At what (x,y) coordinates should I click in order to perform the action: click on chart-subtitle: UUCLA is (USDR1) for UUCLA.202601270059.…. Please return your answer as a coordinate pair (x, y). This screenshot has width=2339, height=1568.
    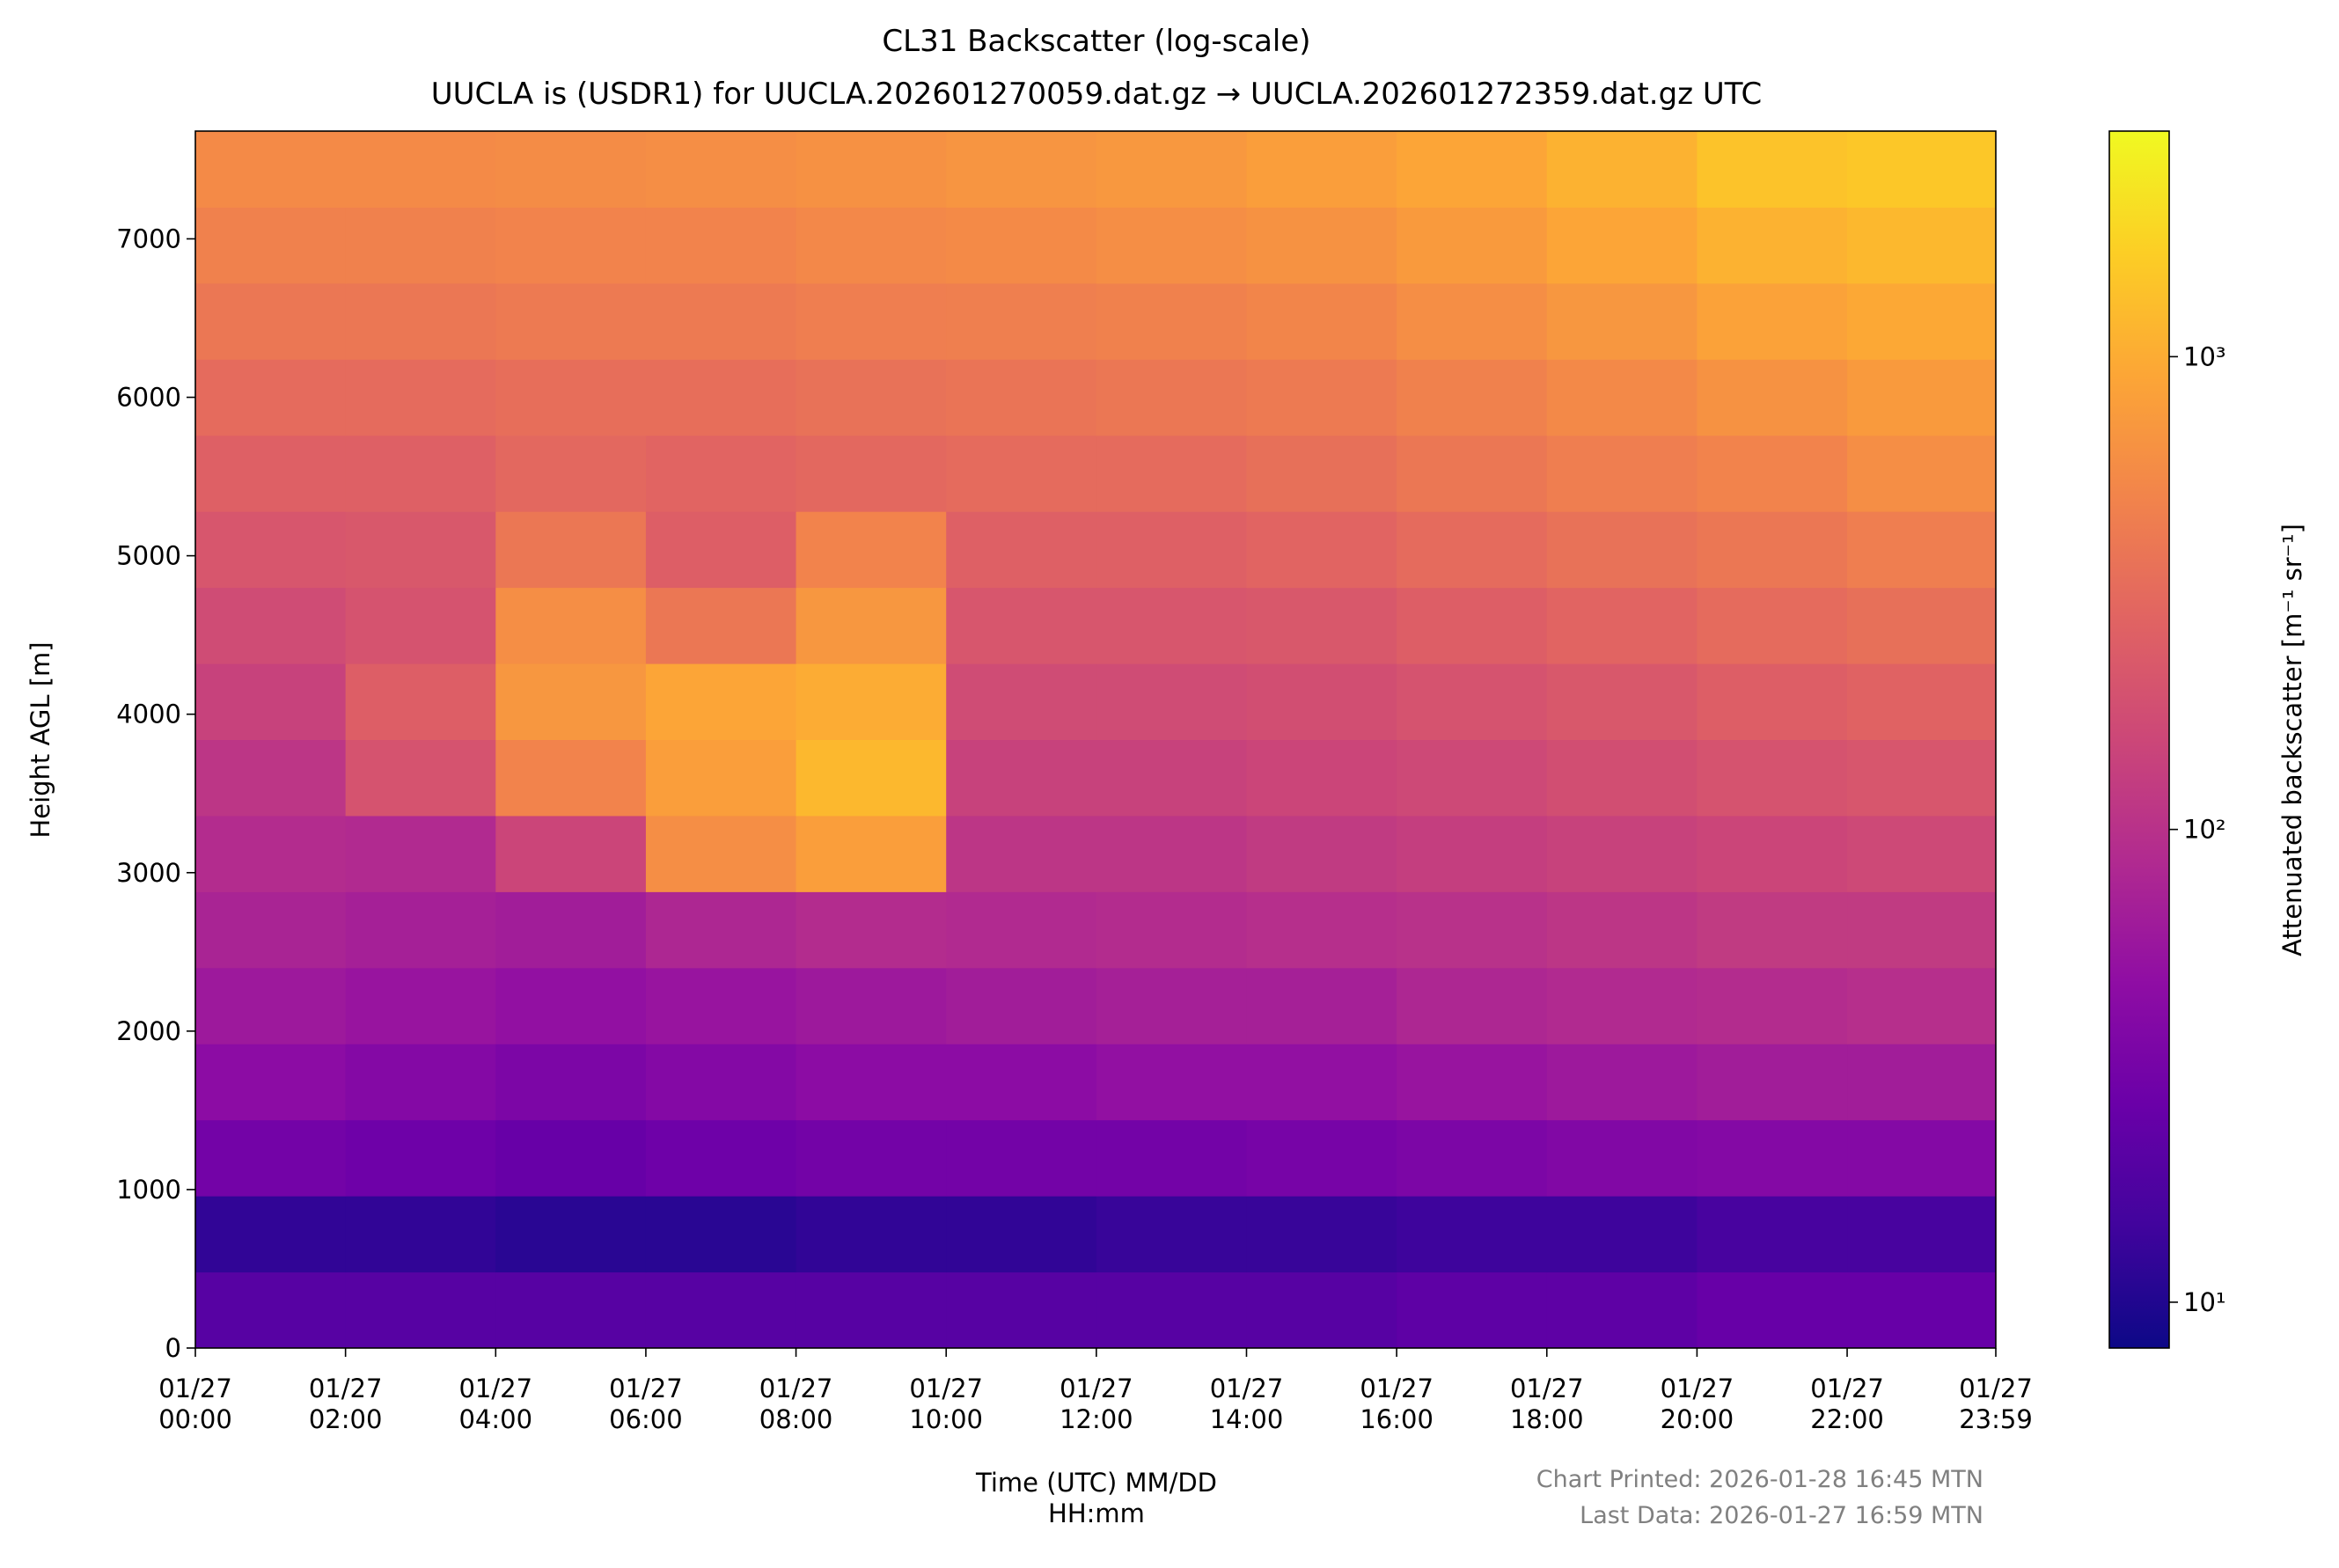
    Looking at the image, I should click on (1097, 94).